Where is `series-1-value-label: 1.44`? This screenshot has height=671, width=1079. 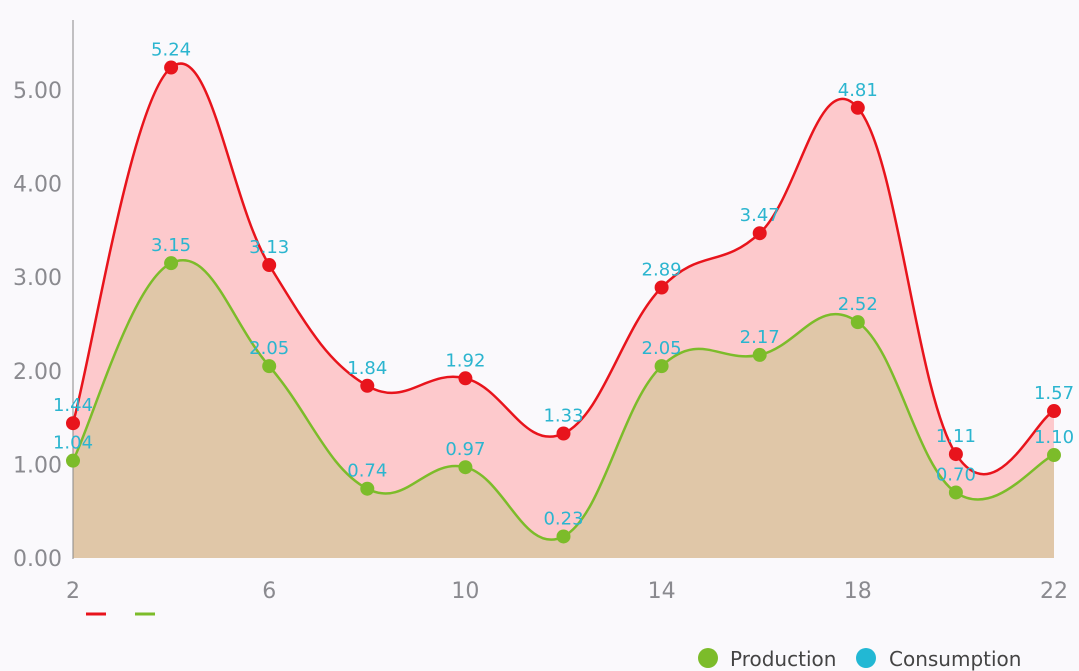
series-1-value-label: 1.44 is located at coordinates (73, 405).